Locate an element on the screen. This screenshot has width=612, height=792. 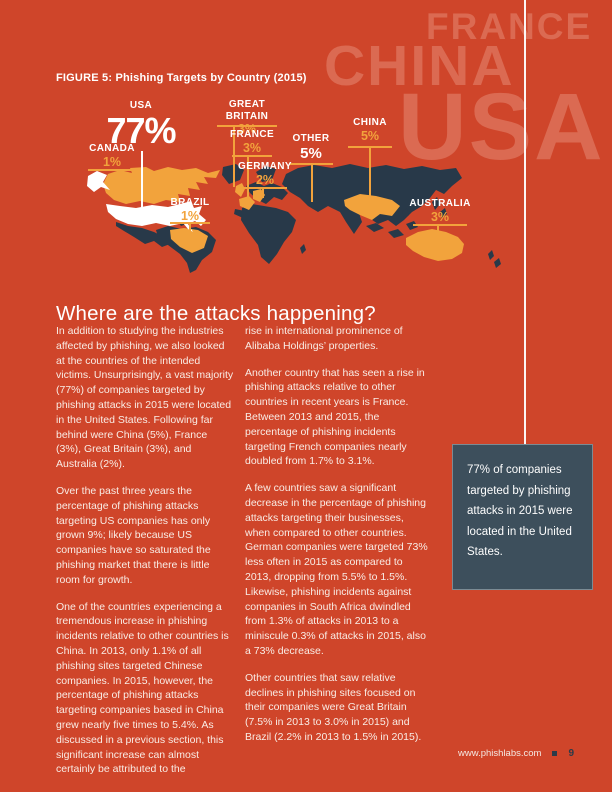
watermark-china: CHINA is located at coordinates (419, 66).